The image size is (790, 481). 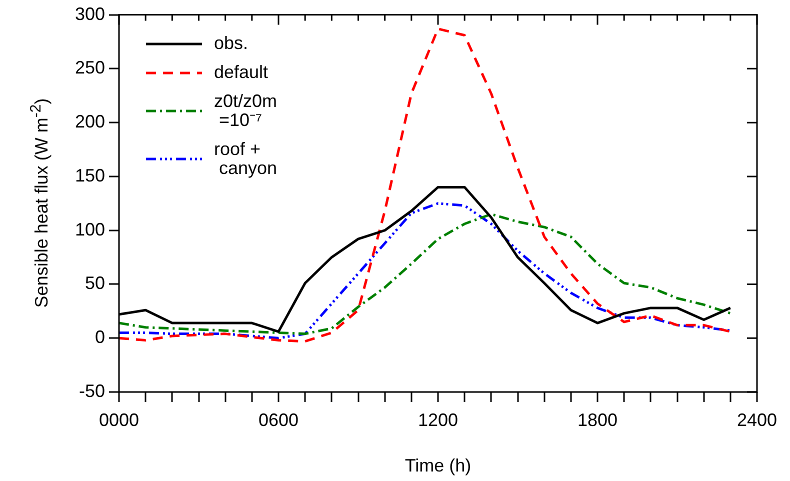 What do you see at coordinates (89, 122) in the screenshot?
I see `y-tick-label: 200` at bounding box center [89, 122].